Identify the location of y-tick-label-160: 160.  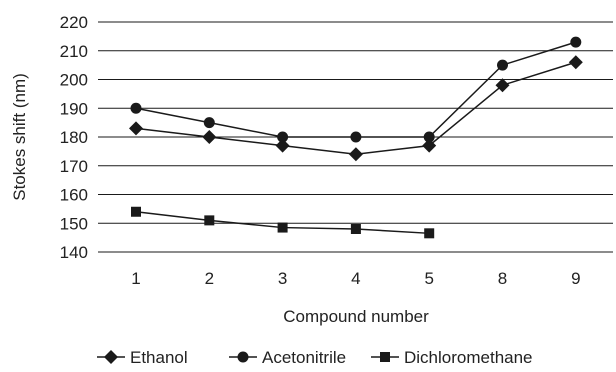
(74, 195).